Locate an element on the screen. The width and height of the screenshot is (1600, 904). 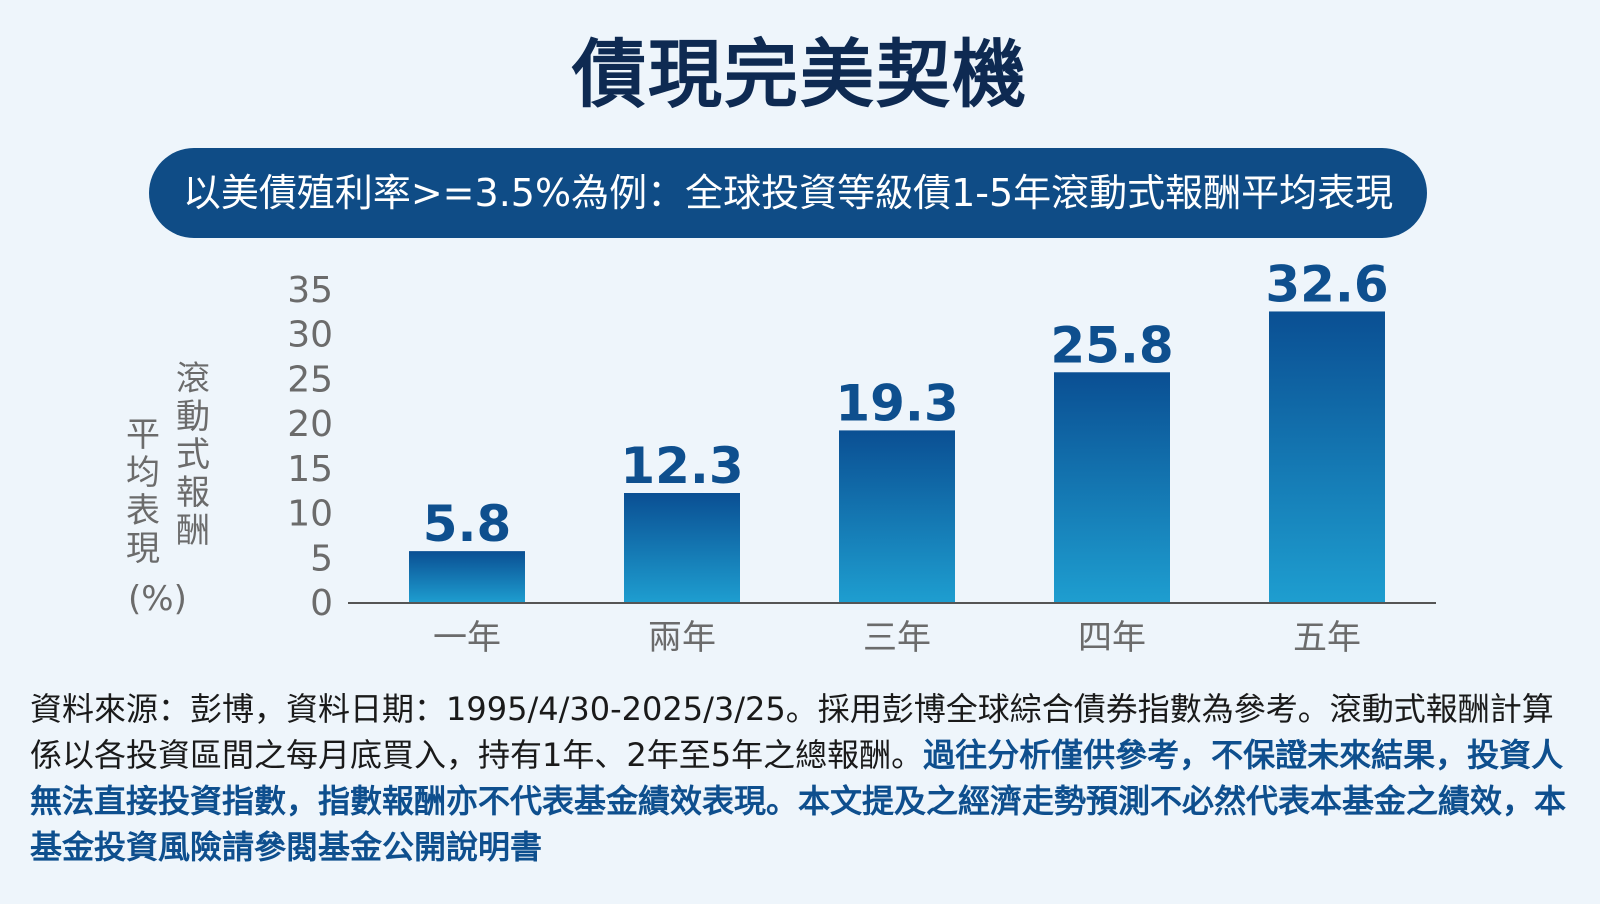
bar-value-label: 32.6 is located at coordinates (1326, 284).